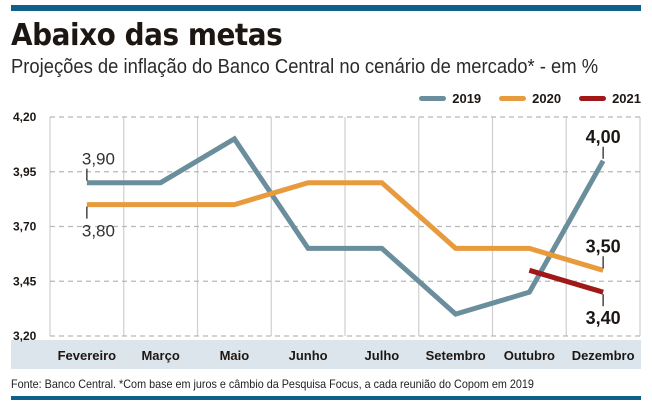  I want to click on x-axis-label-band, so click(326, 354).